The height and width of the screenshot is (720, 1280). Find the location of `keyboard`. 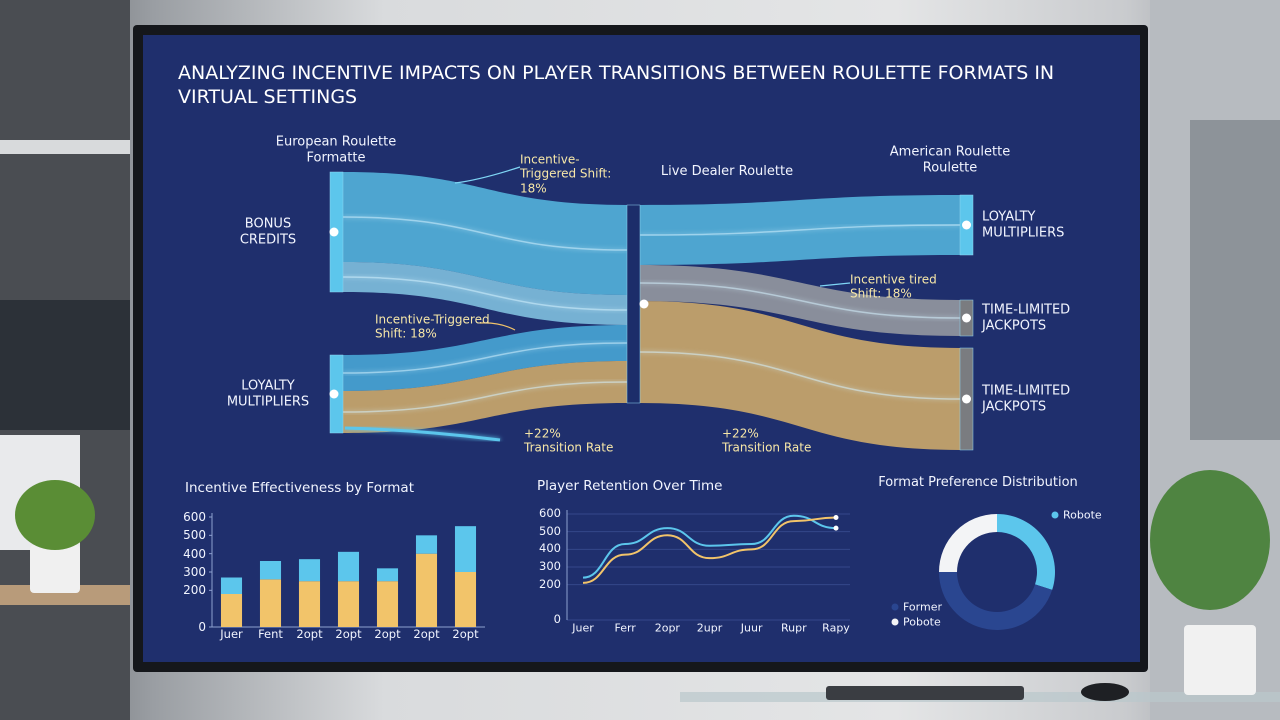

keyboard is located at coordinates (925, 693).